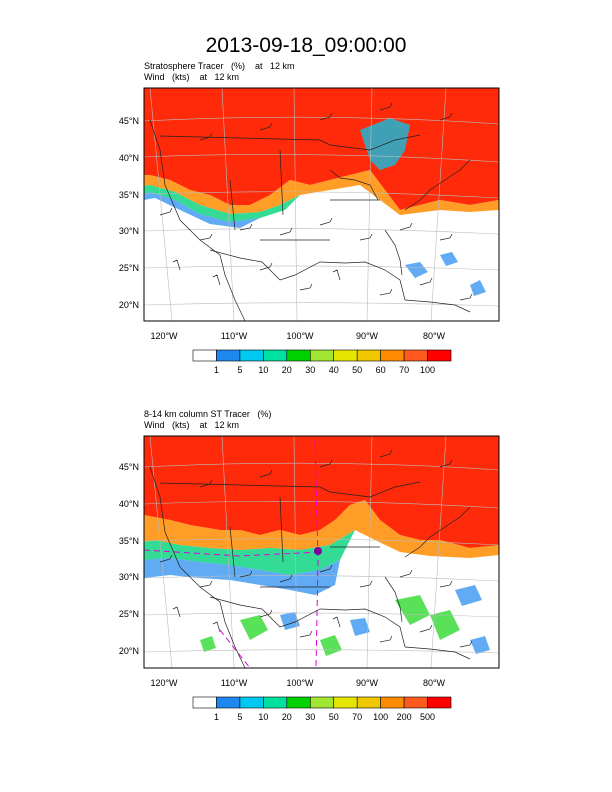  Describe the element at coordinates (192, 77) in the screenshot. I see `panel1-subtitle-2: Wind (kts) at 12 km` at that location.